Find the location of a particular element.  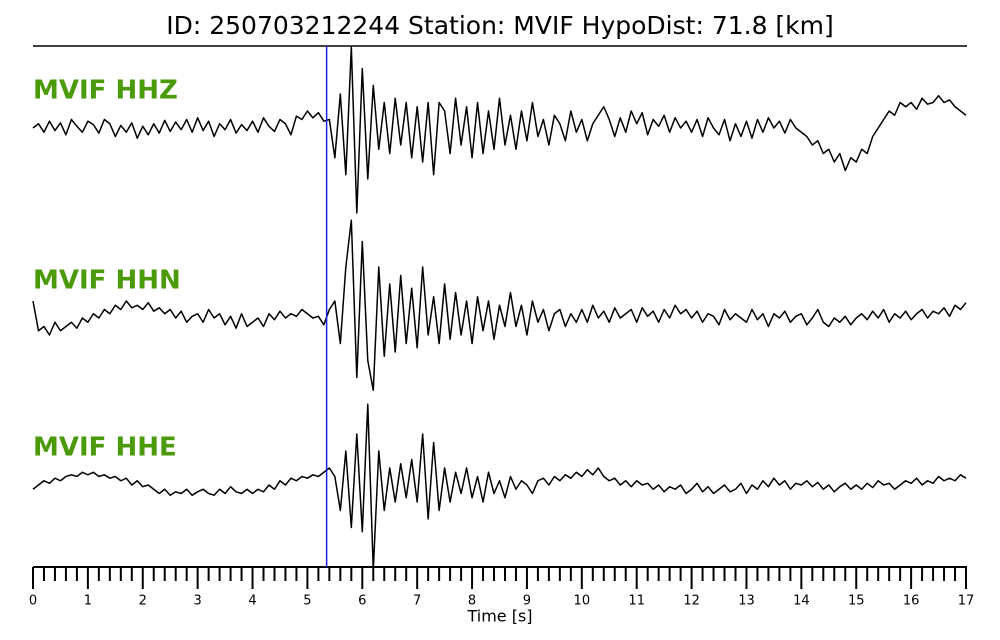

x-tick-label: 14 is located at coordinates (801, 601).